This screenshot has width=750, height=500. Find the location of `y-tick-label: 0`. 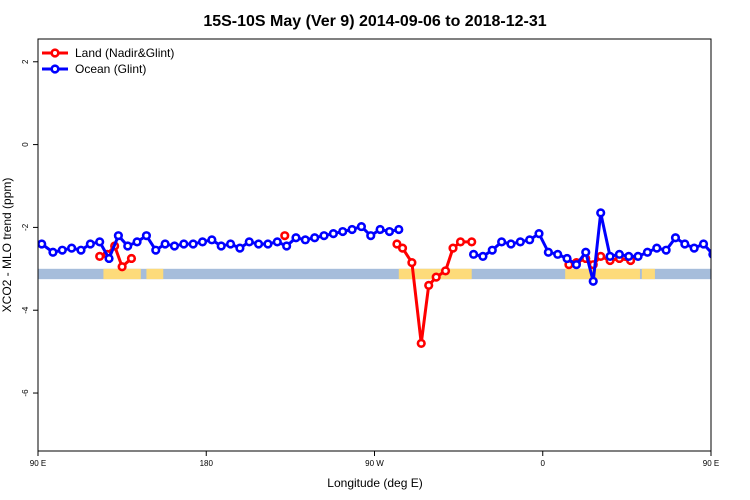

y-tick-label: 0 is located at coordinates (25, 144).